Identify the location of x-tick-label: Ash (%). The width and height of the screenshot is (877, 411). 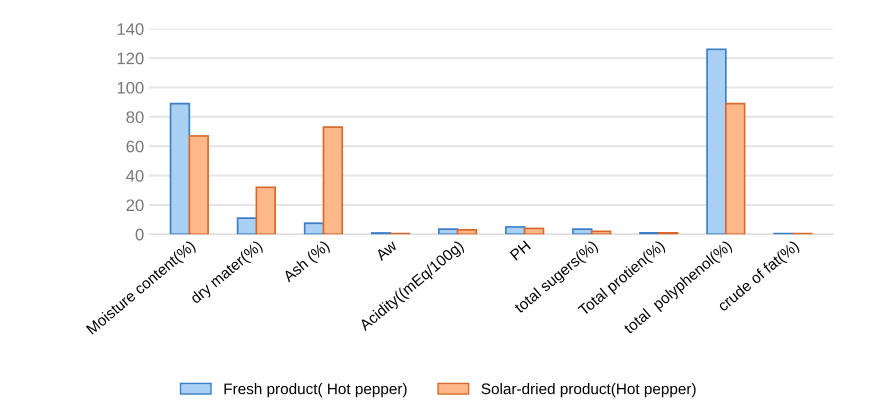
(307, 262).